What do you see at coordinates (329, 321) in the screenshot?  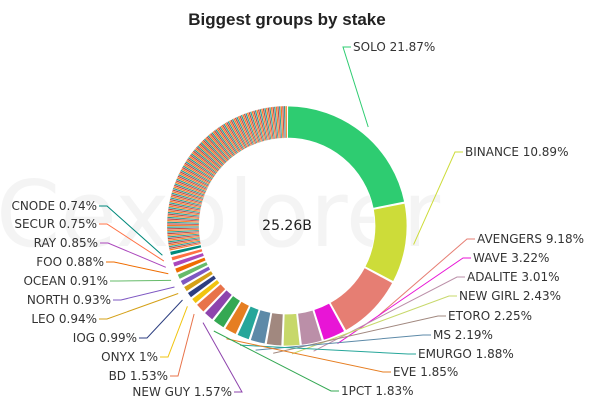 I see `slice-wave` at bounding box center [329, 321].